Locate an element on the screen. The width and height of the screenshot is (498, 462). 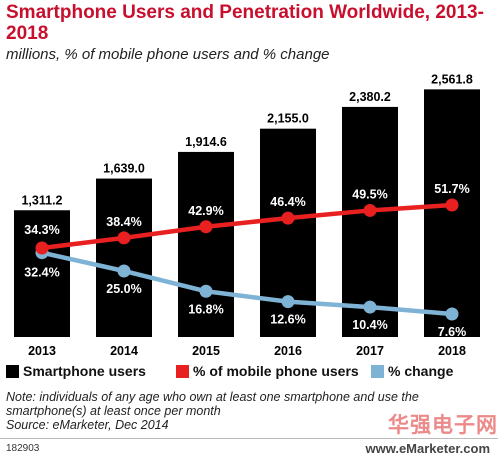
bar-2017 is located at coordinates (370, 221).